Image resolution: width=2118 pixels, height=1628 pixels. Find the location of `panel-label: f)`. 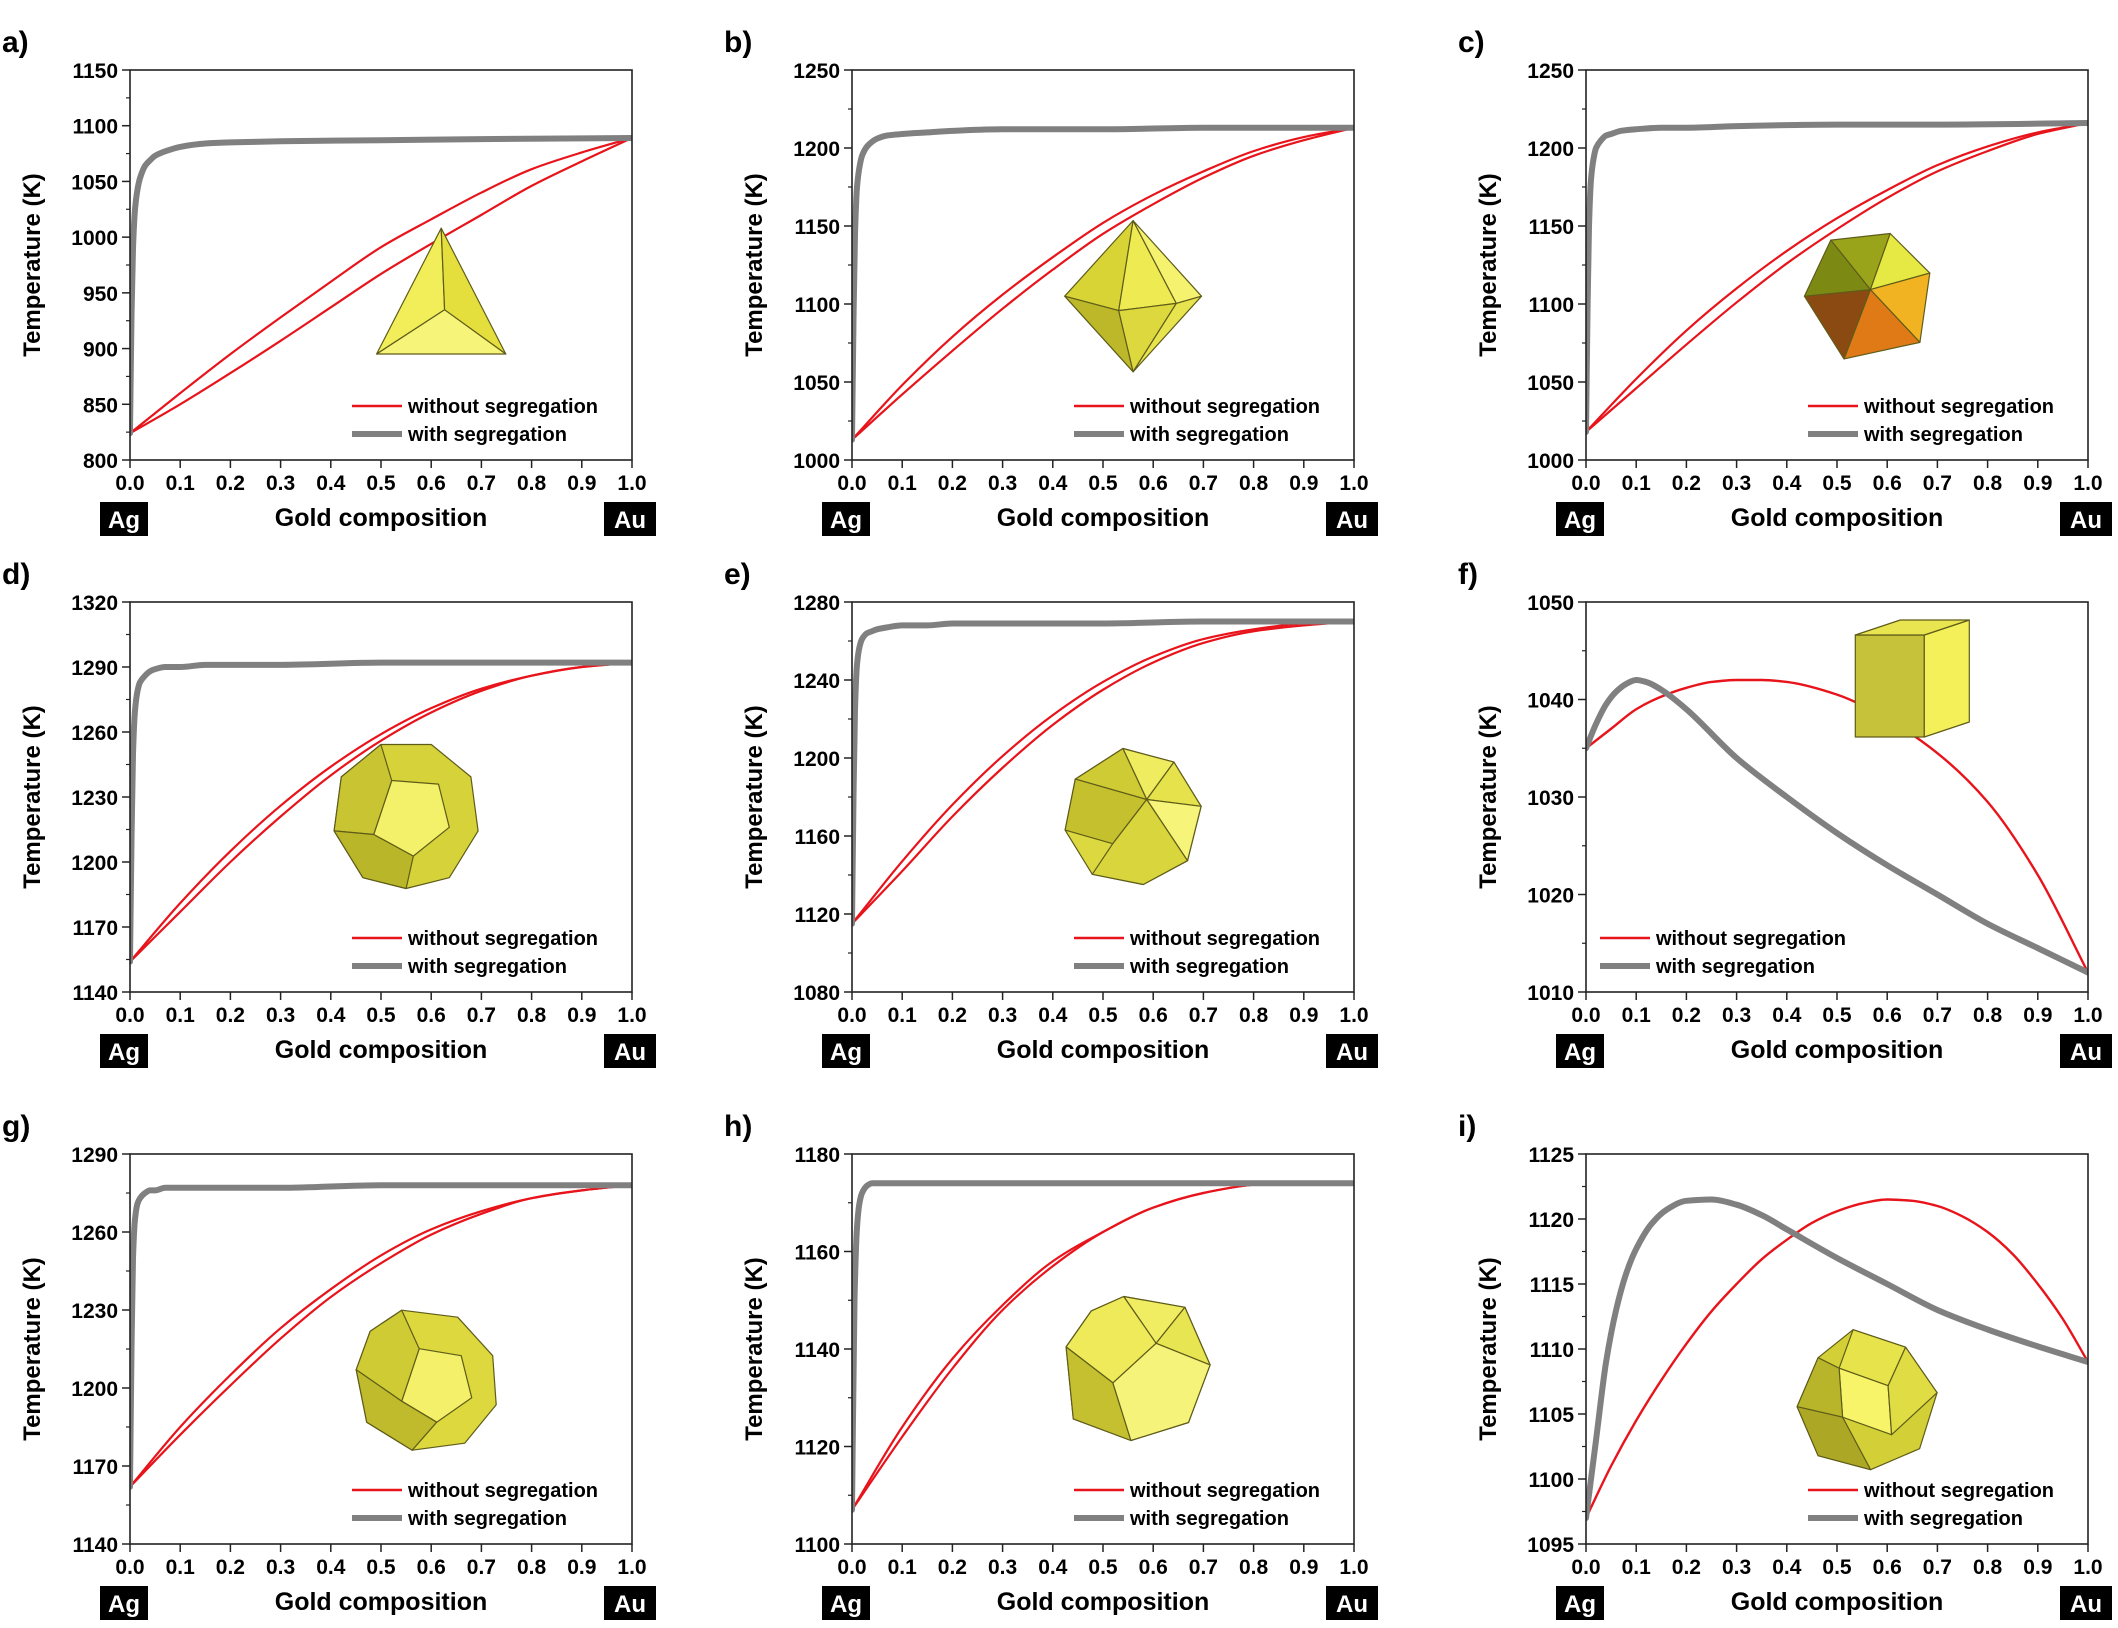

panel-label: f) is located at coordinates (1468, 574).